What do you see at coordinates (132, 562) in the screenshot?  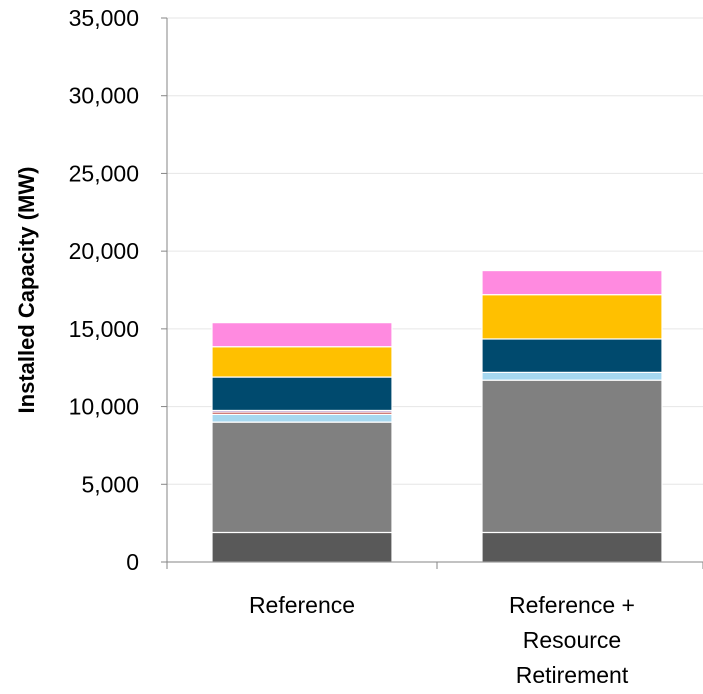 I see `y-tick-label: 0` at bounding box center [132, 562].